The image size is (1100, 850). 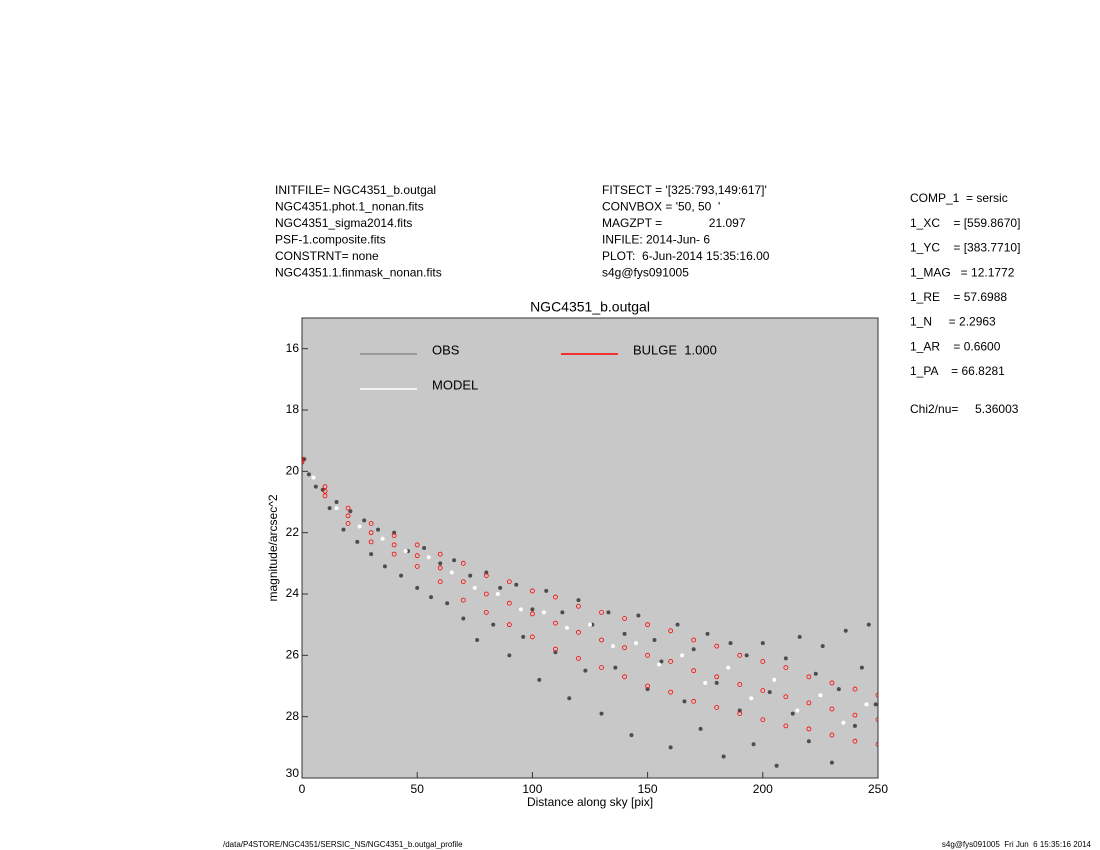 I want to click on y-tick-label: 26, so click(x=293, y=655).